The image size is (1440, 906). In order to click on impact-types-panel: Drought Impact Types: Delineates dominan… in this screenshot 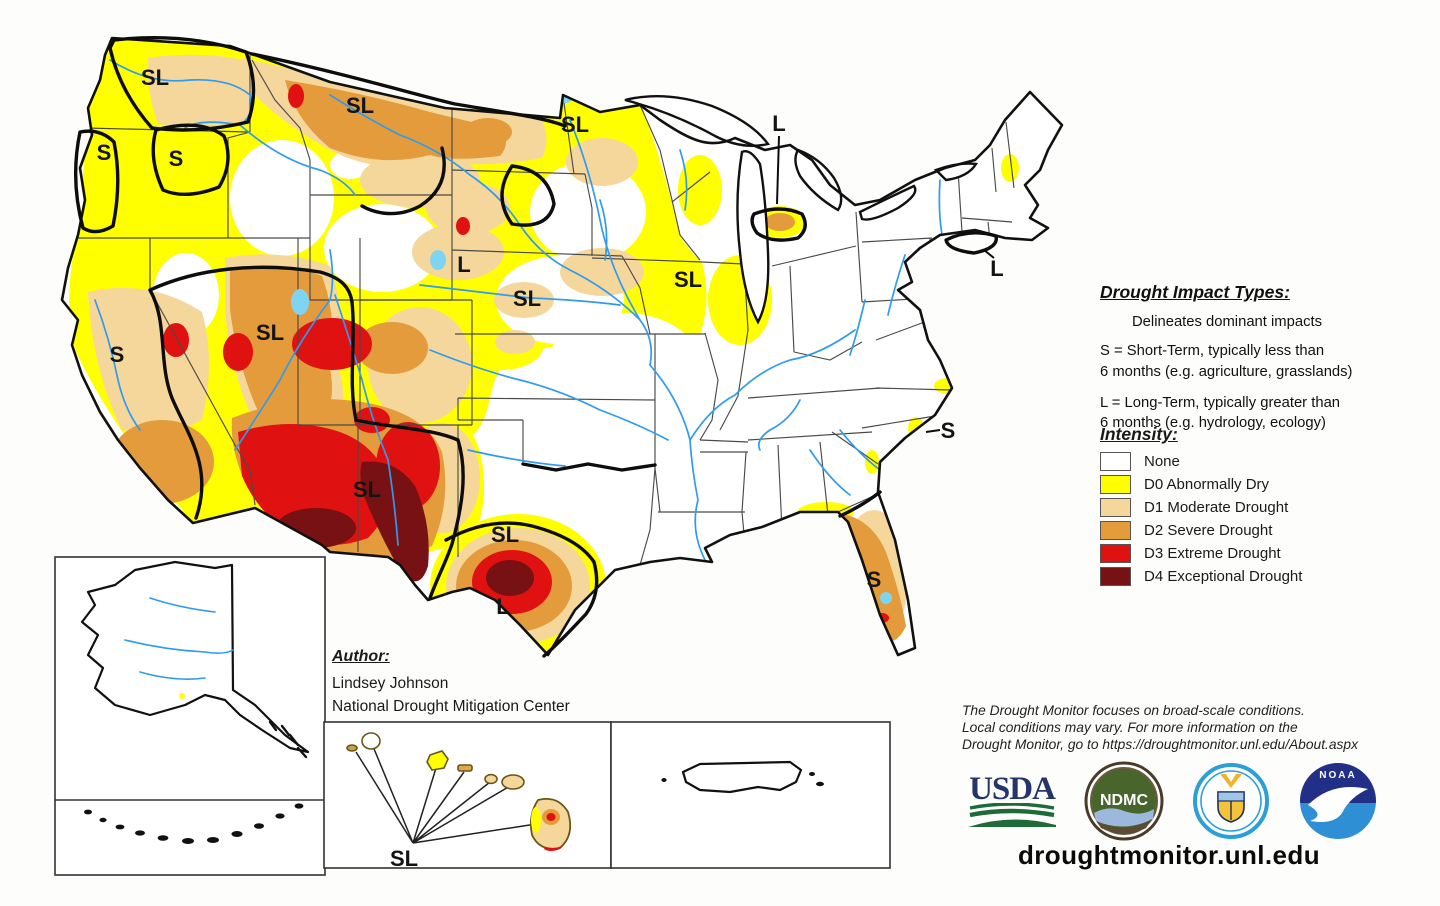, I will do `click(1240, 362)`.